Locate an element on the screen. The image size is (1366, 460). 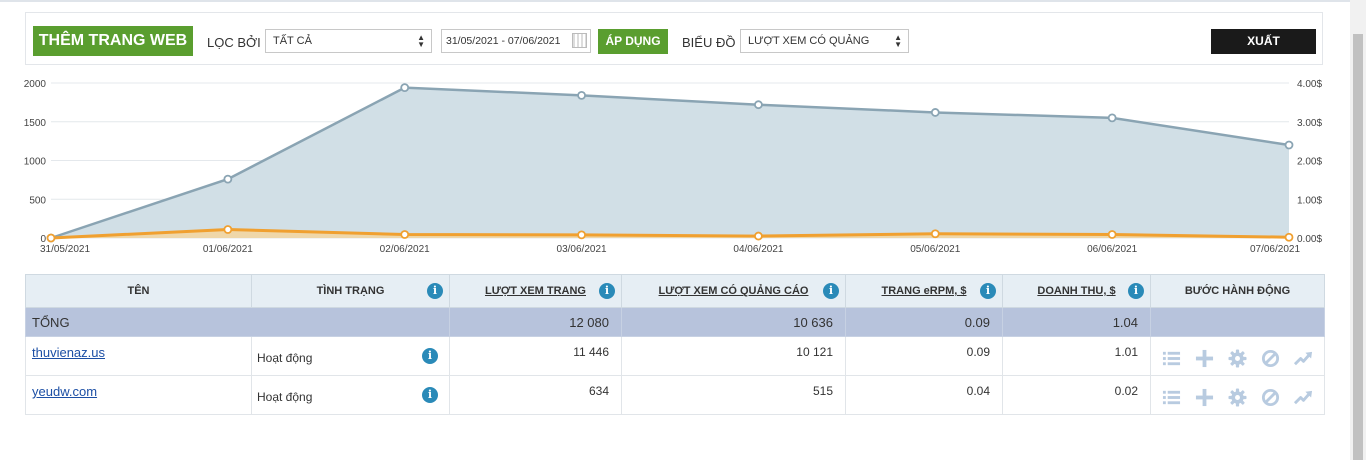
col-erpm-label: TRANG eRPM, $ is located at coordinates (924, 291).